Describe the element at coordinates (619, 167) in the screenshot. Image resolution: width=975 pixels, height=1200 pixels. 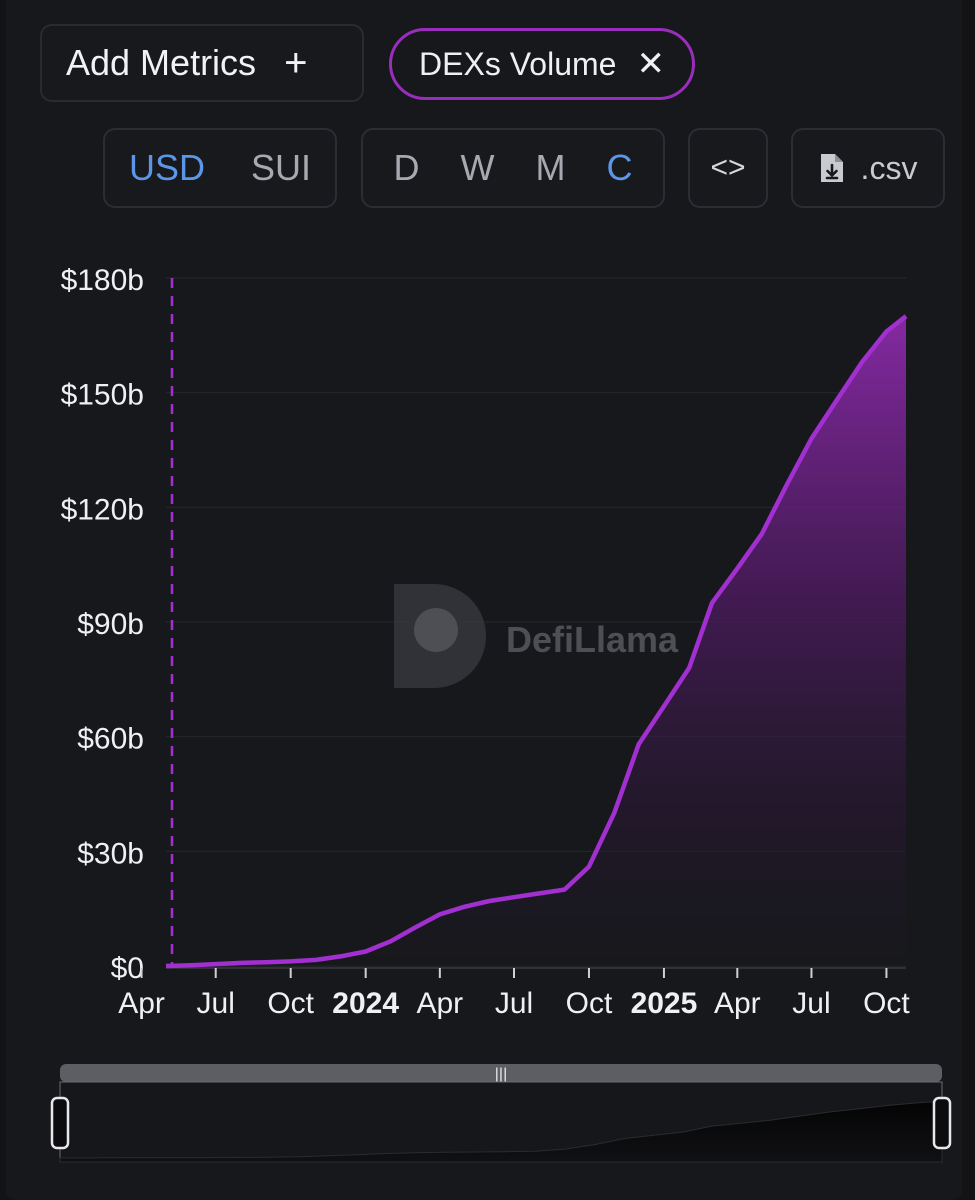
I see `period-option-c: C` at that location.